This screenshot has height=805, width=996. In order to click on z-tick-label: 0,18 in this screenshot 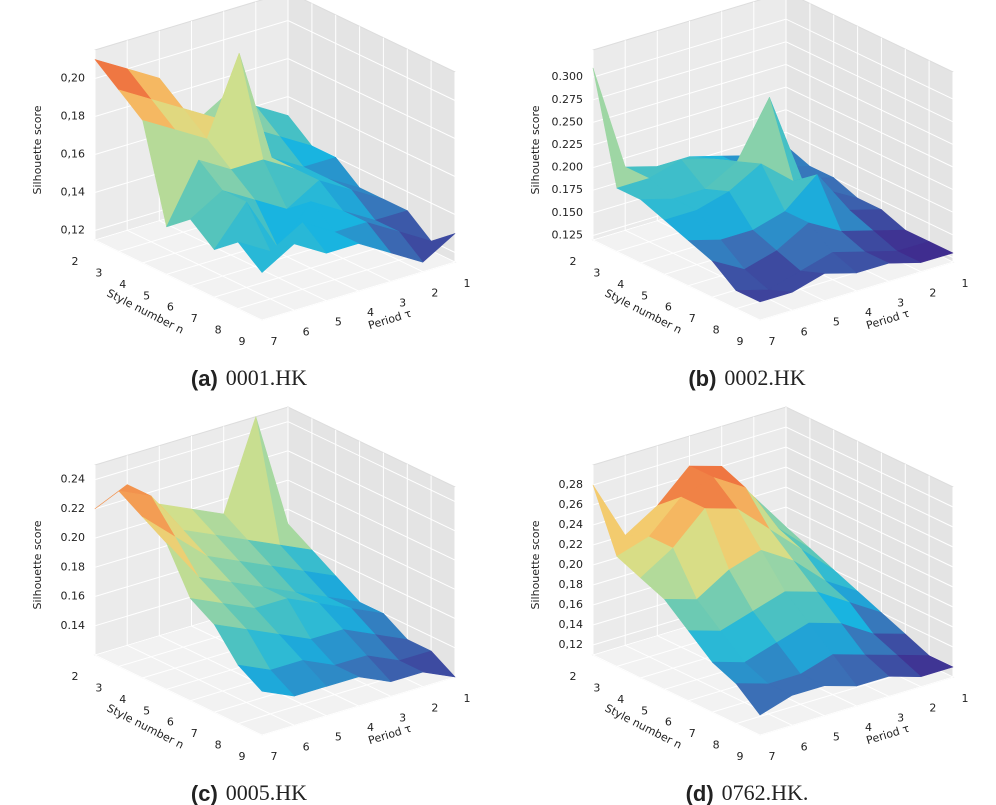, I will do `click(571, 584)`.